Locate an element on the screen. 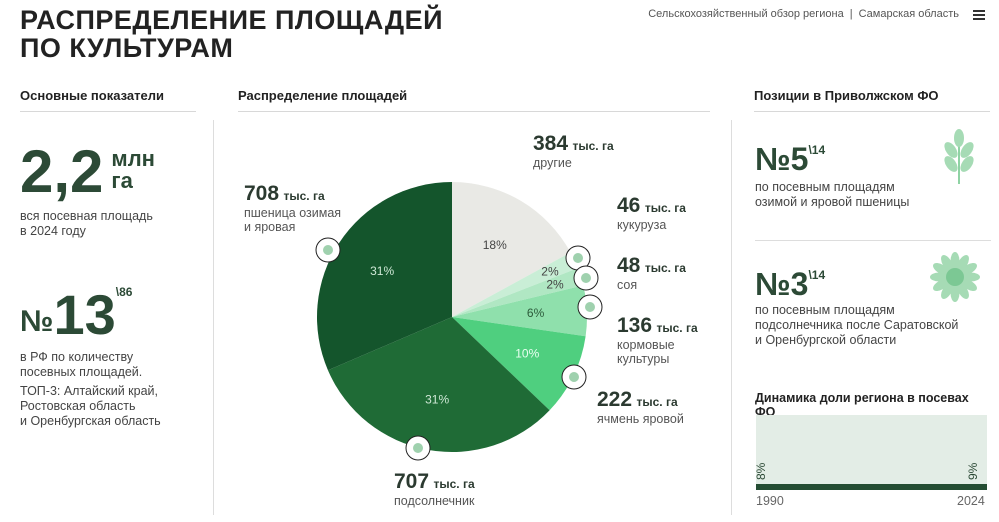 The width and height of the screenshot is (999, 522). total-area: 2,2 млн га is located at coordinates (87, 172).